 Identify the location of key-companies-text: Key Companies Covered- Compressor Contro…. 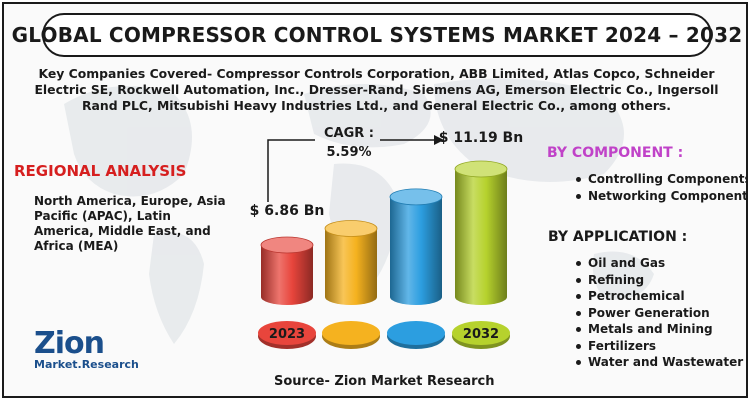
(376, 89).